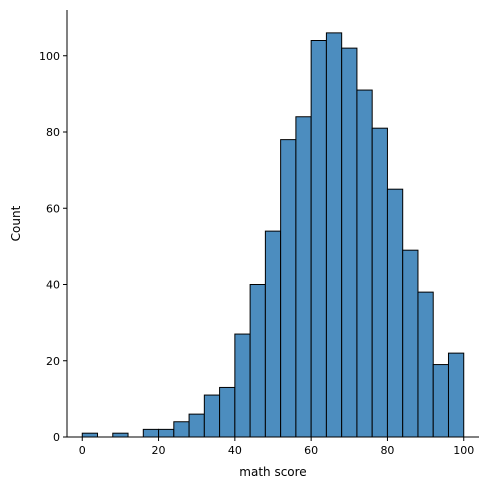 Image resolution: width=489 pixels, height=490 pixels. Describe the element at coordinates (82, 450) in the screenshot. I see `x-tick-label: 0` at that location.